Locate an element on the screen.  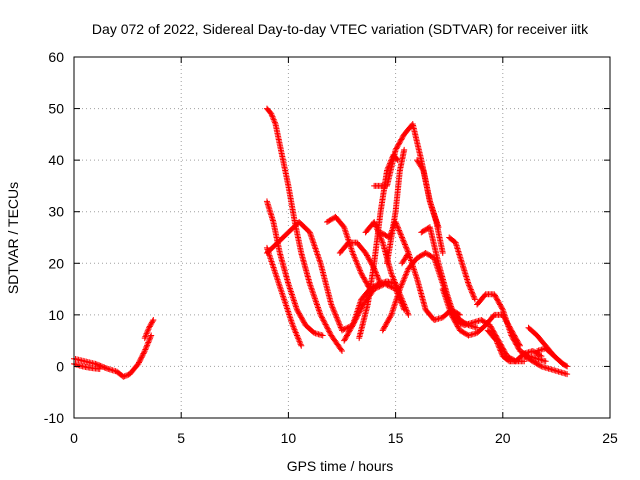
x-tick-label: 10 is located at coordinates (289, 438).